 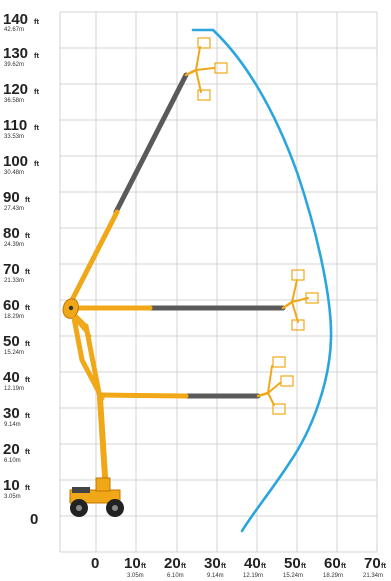 I want to click on x-tick-30-unit: ft, so click(x=223, y=565).